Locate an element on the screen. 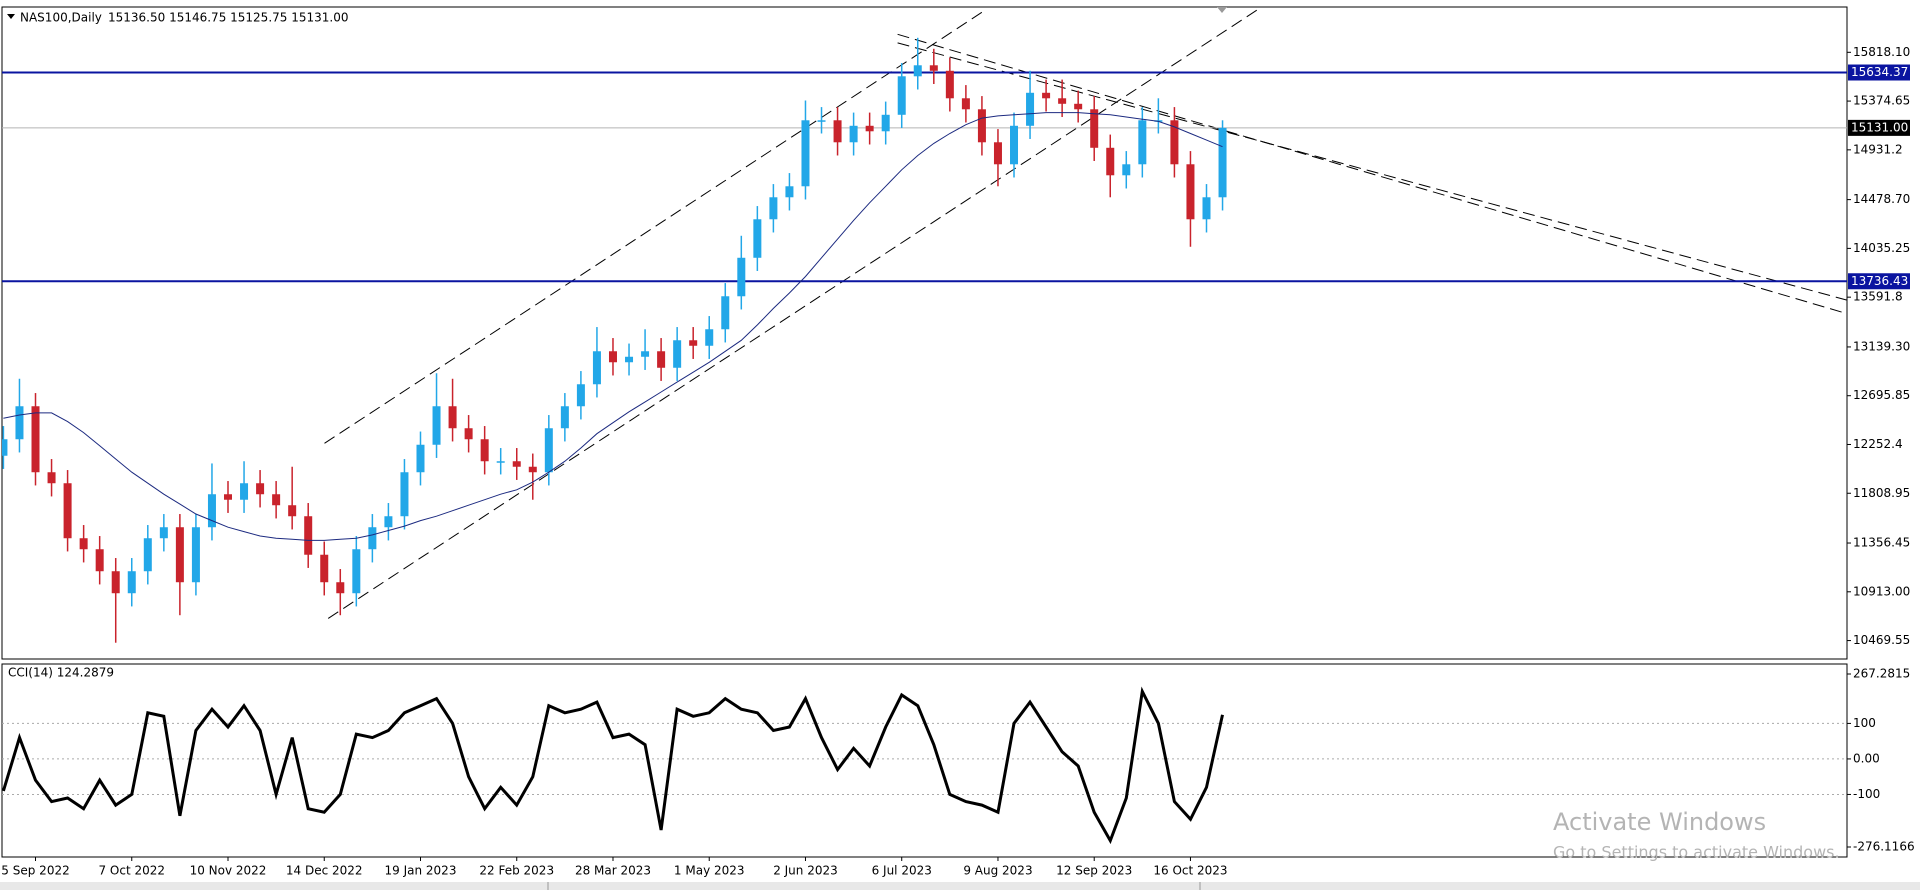 Image resolution: width=1920 pixels, height=890 pixels. x-tick-label: 14 Dec 2022 is located at coordinates (324, 871).